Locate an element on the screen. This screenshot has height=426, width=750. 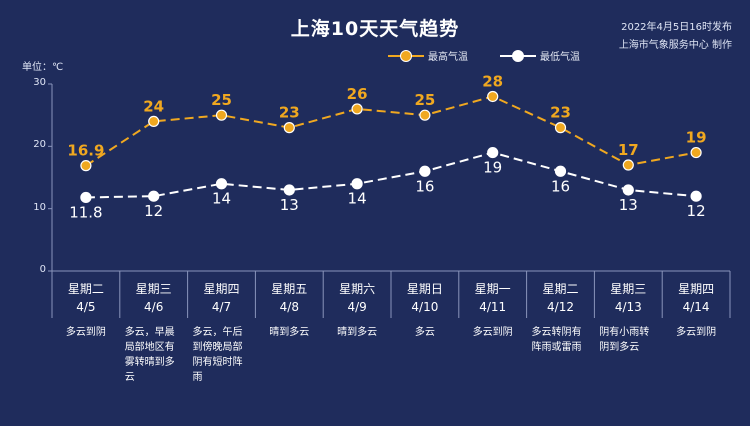
day-date: 4/5 is located at coordinates (86, 307).